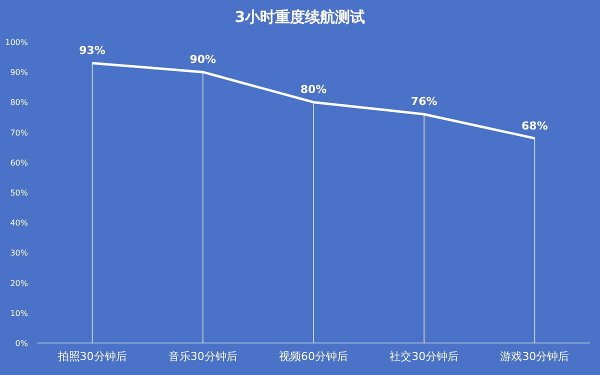 The image size is (600, 375). What do you see at coordinates (313, 356) in the screenshot?
I see `x-tick-label: 视频60分钟后` at bounding box center [313, 356].